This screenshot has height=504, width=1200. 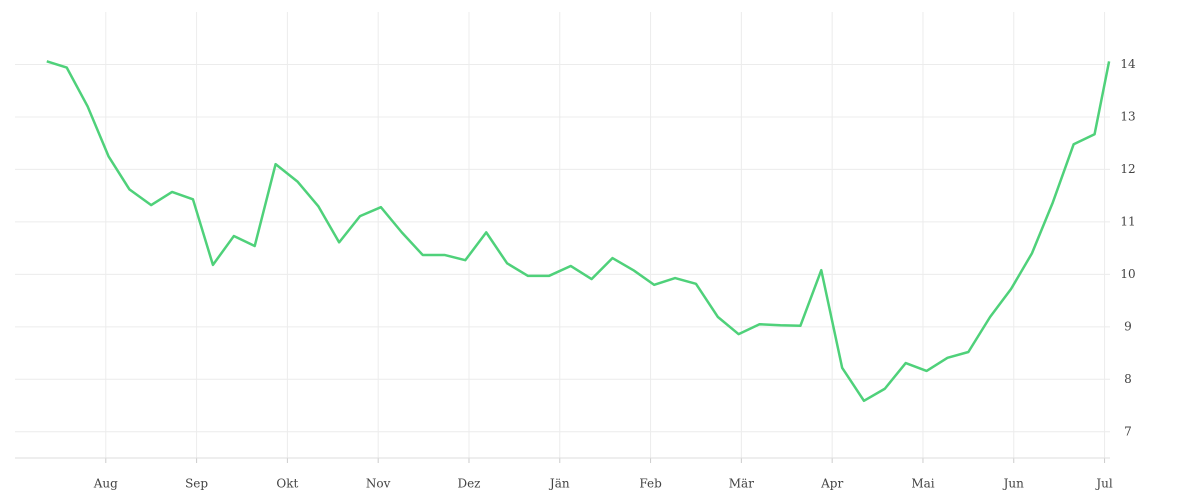 I want to click on x-tick-label: Aug, so click(x=105, y=484).